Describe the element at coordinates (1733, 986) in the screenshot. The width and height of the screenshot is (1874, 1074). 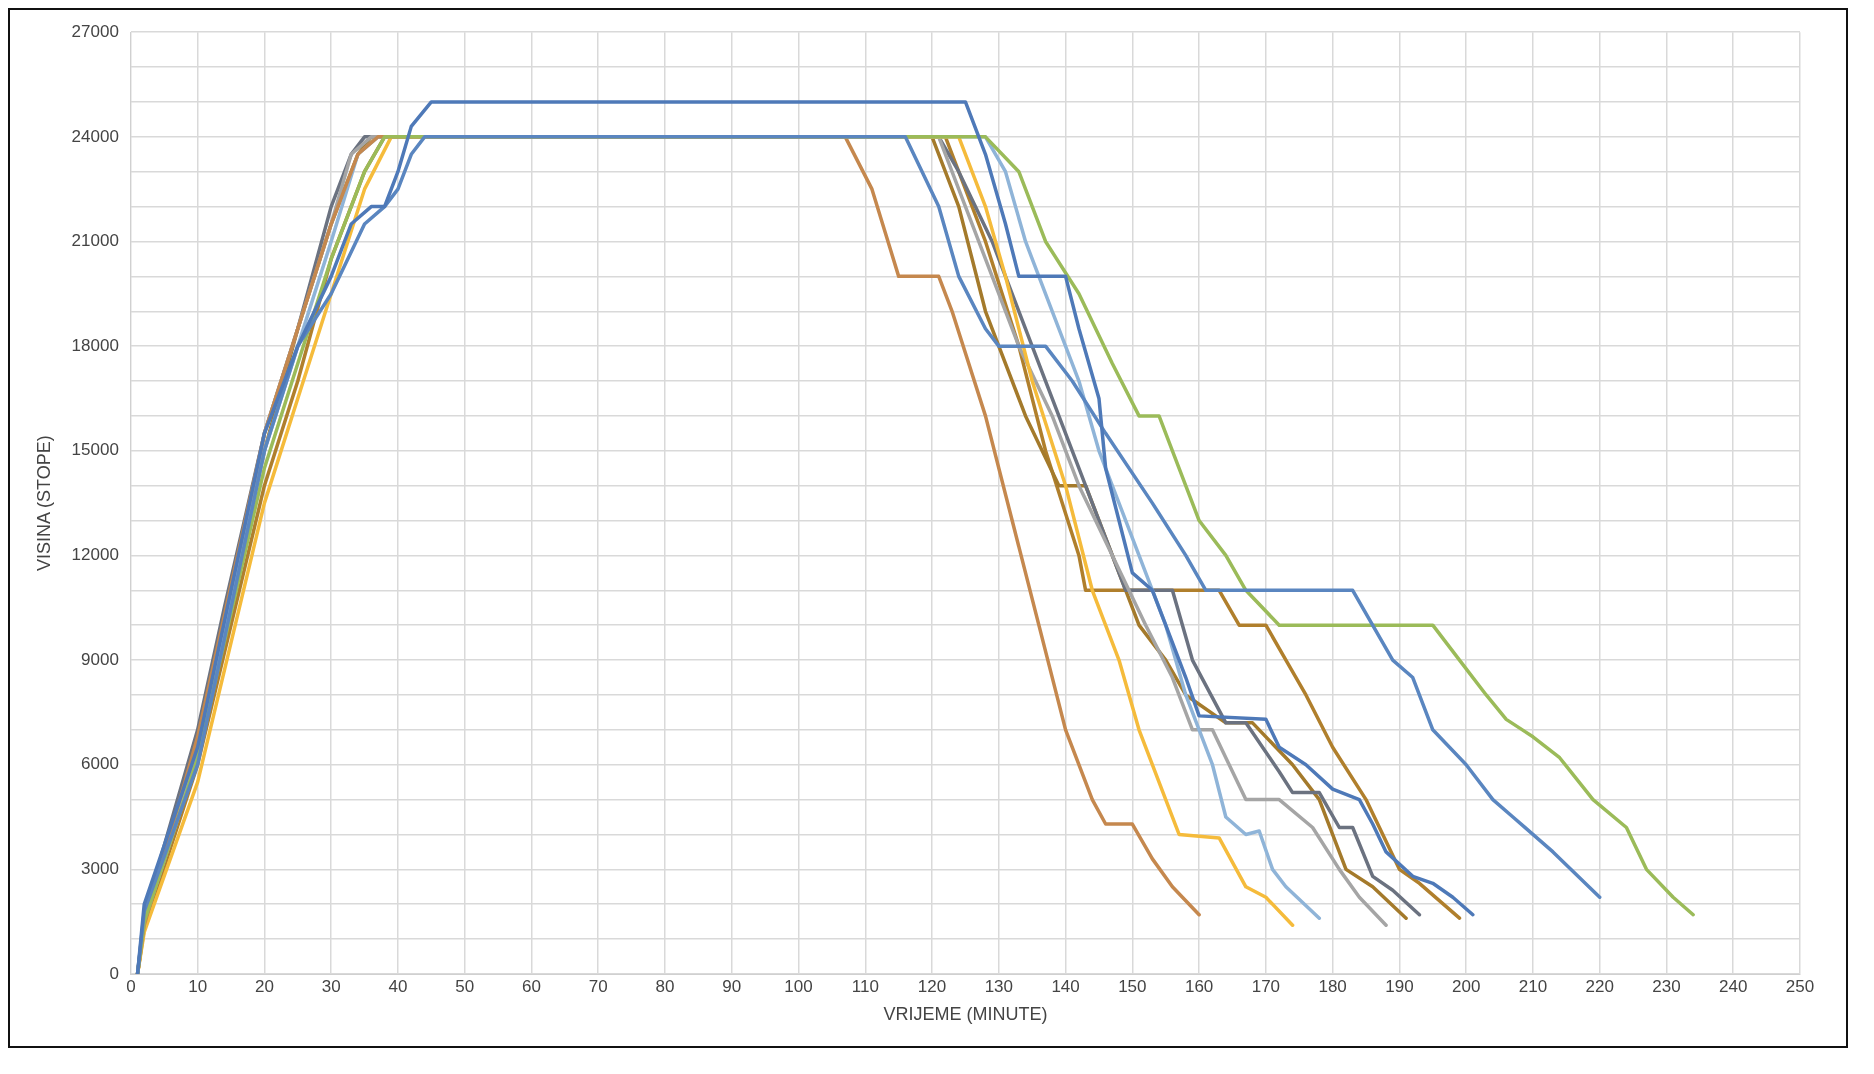
I see `x-tick-label: 240` at that location.